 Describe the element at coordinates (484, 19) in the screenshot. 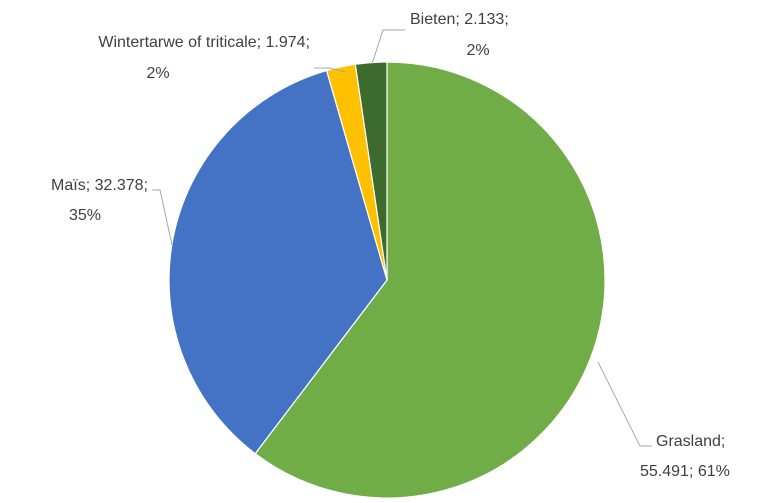

I see `label-part: 2.133` at that location.